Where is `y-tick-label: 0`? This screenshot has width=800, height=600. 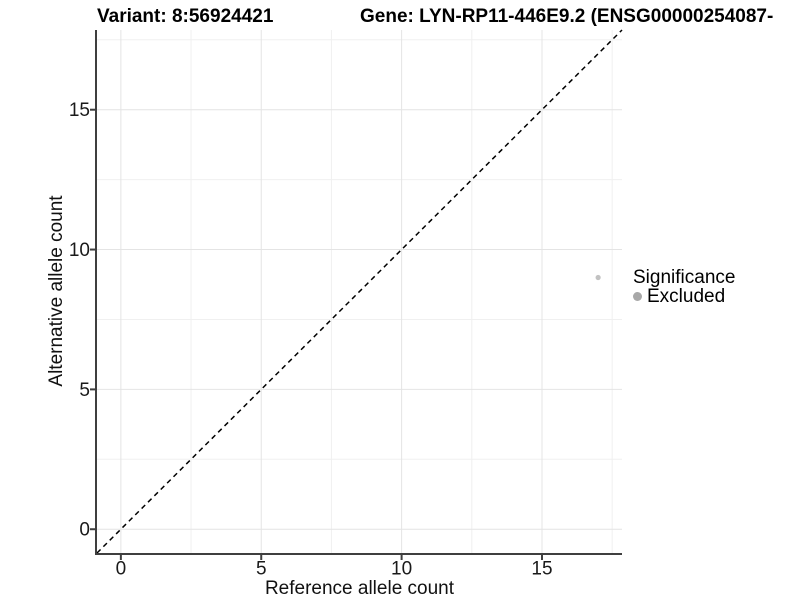 y-tick-label: 0 is located at coordinates (84, 530).